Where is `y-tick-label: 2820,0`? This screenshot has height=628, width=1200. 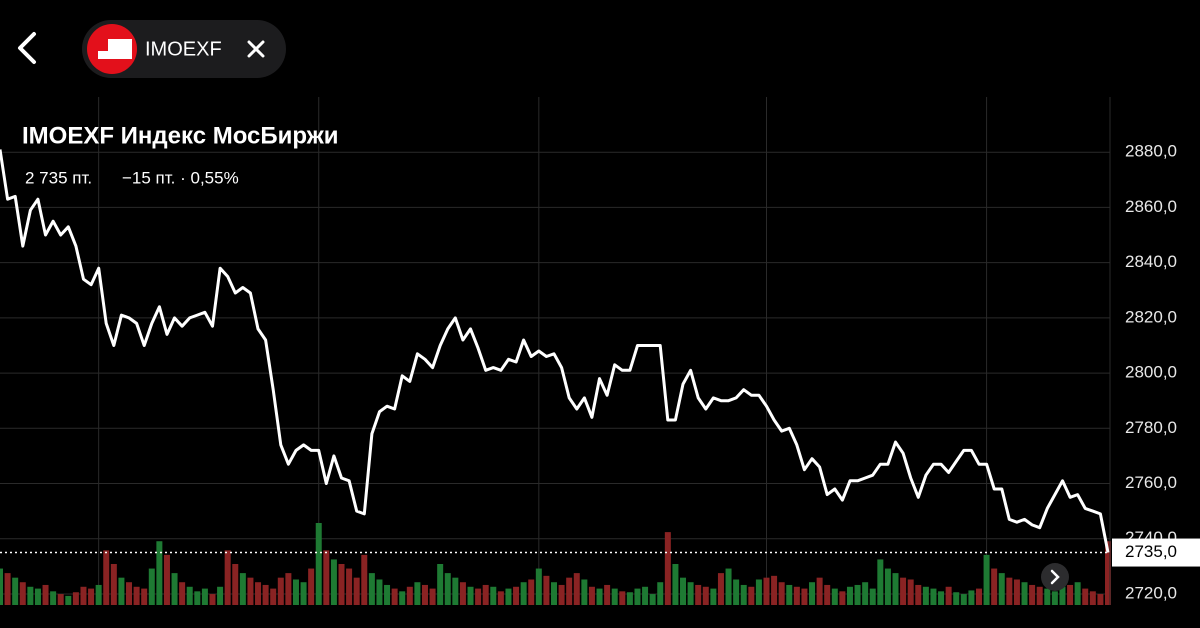
y-tick-label: 2820,0 is located at coordinates (1151, 316).